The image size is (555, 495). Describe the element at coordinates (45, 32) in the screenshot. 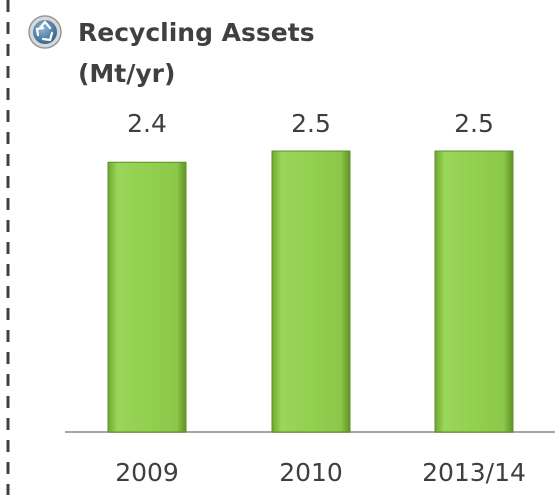

I see `recycle-icon` at that location.